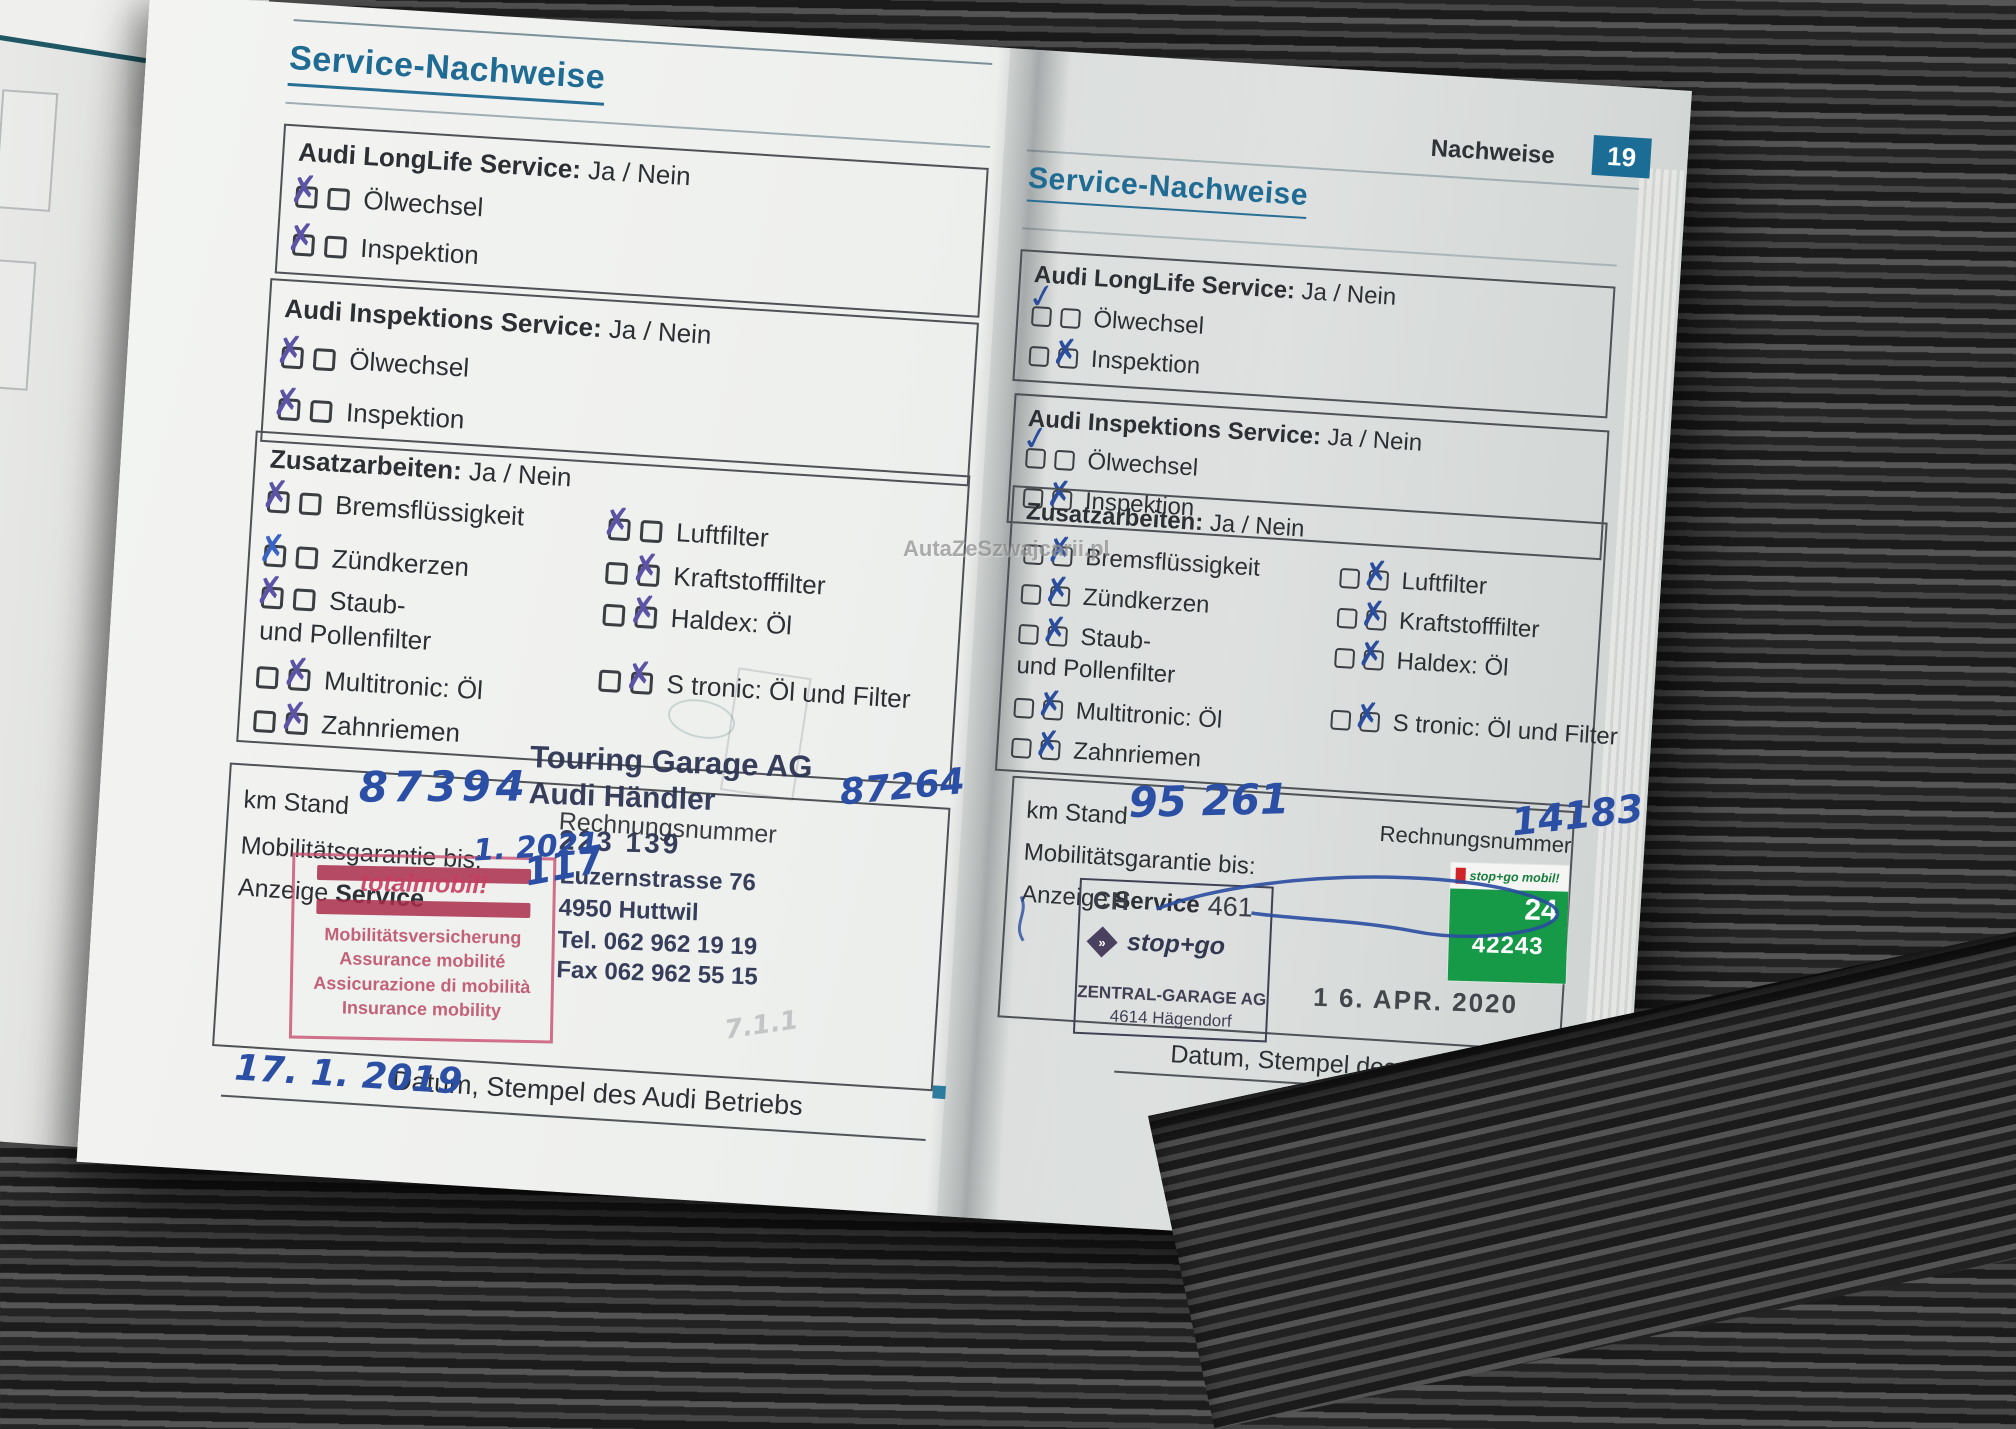  What do you see at coordinates (629, 910) in the screenshot?
I see `dealer-stamp-city: 4950 Huttwil` at bounding box center [629, 910].